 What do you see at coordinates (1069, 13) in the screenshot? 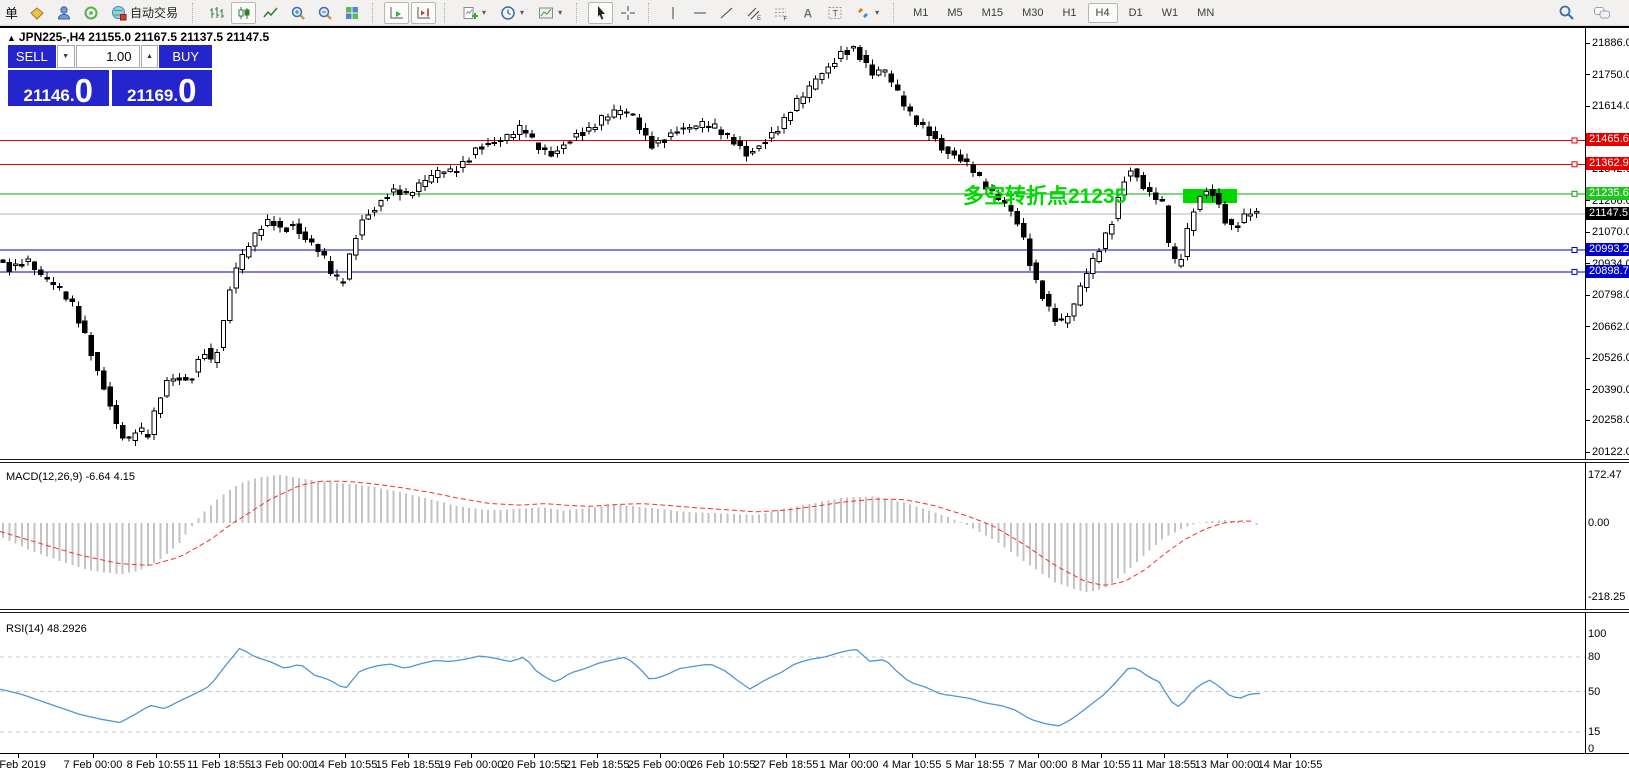
I see `timeframe-h1: H1` at bounding box center [1069, 13].